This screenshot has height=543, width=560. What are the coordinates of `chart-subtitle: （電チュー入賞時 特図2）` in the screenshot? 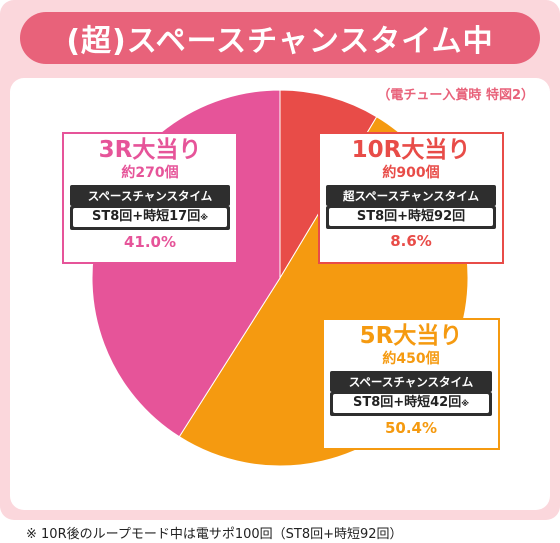 It's located at (455, 95).